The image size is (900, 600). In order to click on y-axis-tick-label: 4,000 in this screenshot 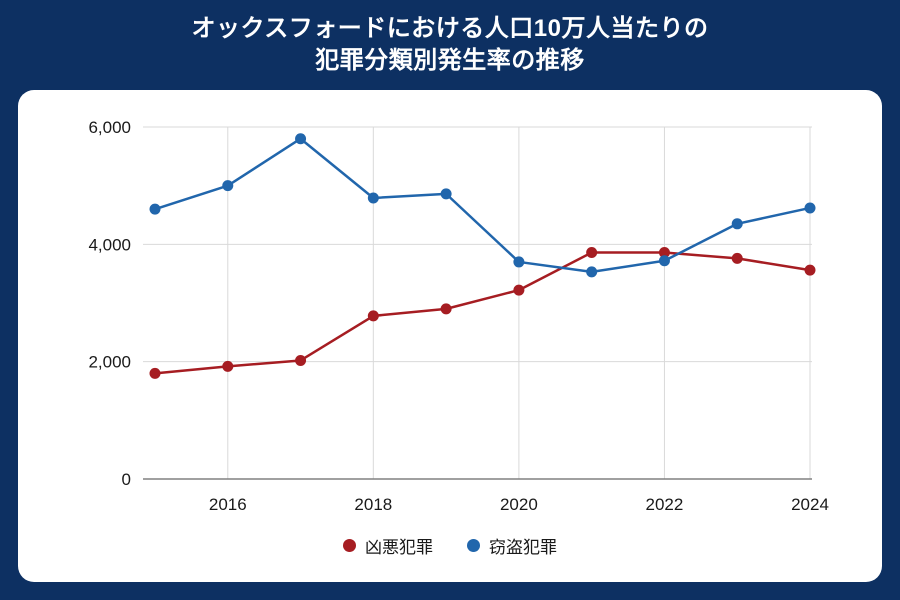, I will do `click(109, 244)`.